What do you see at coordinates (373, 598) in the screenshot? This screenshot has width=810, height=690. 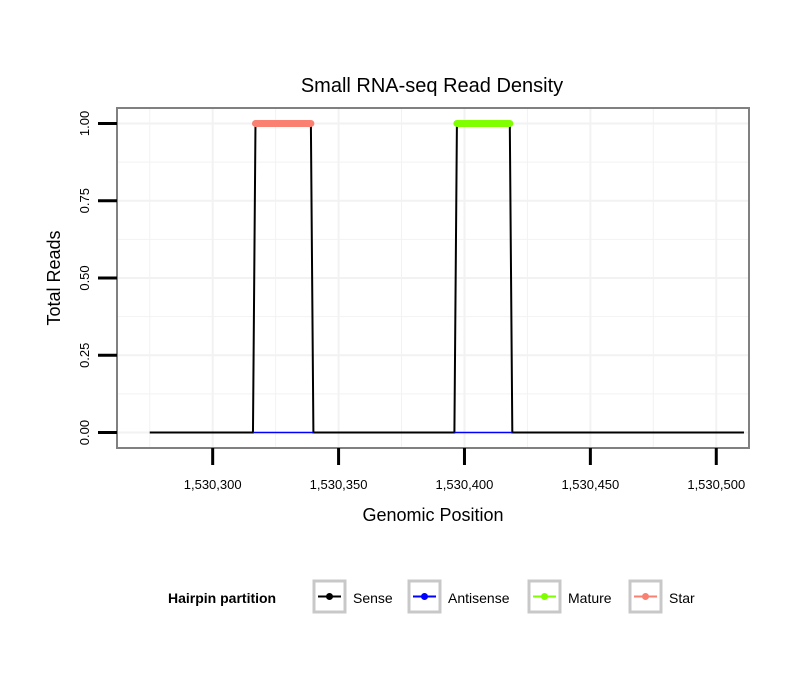 I see `legend-label: Sense` at bounding box center [373, 598].